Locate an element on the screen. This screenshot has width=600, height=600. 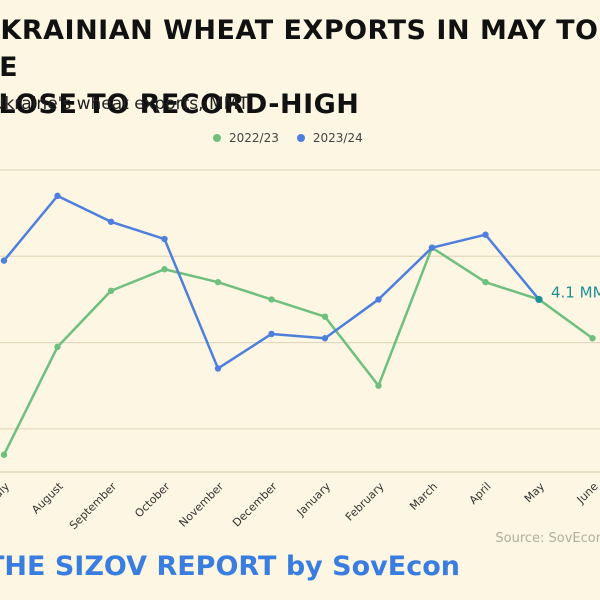
x-tick-label-april: April is located at coordinates (480, 493).